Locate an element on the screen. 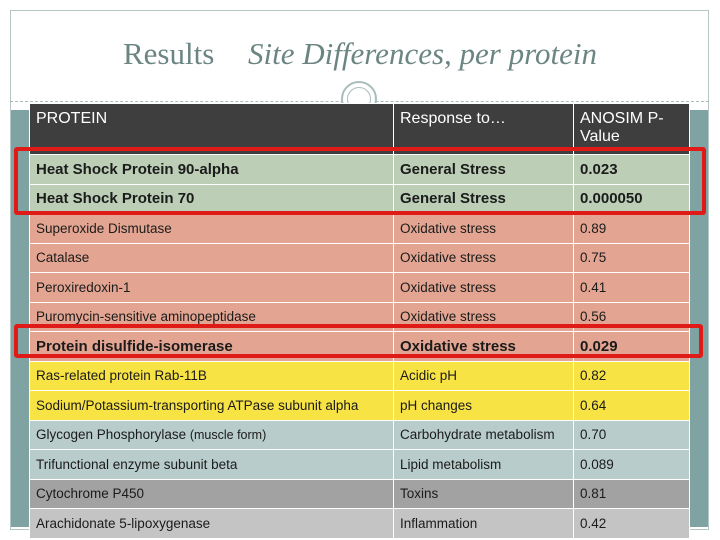 This screenshot has height=540, width=720. pvalue-cell: 0.89 is located at coordinates (631, 228).